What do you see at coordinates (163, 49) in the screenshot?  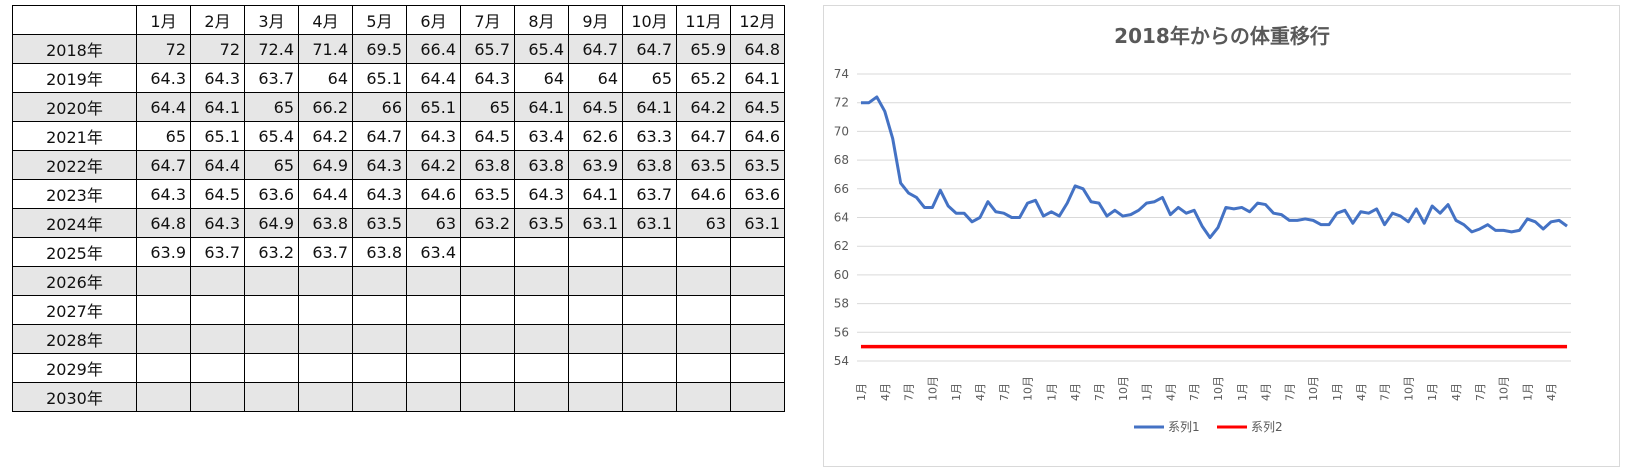 I see `weight-cell: 72` at bounding box center [163, 49].